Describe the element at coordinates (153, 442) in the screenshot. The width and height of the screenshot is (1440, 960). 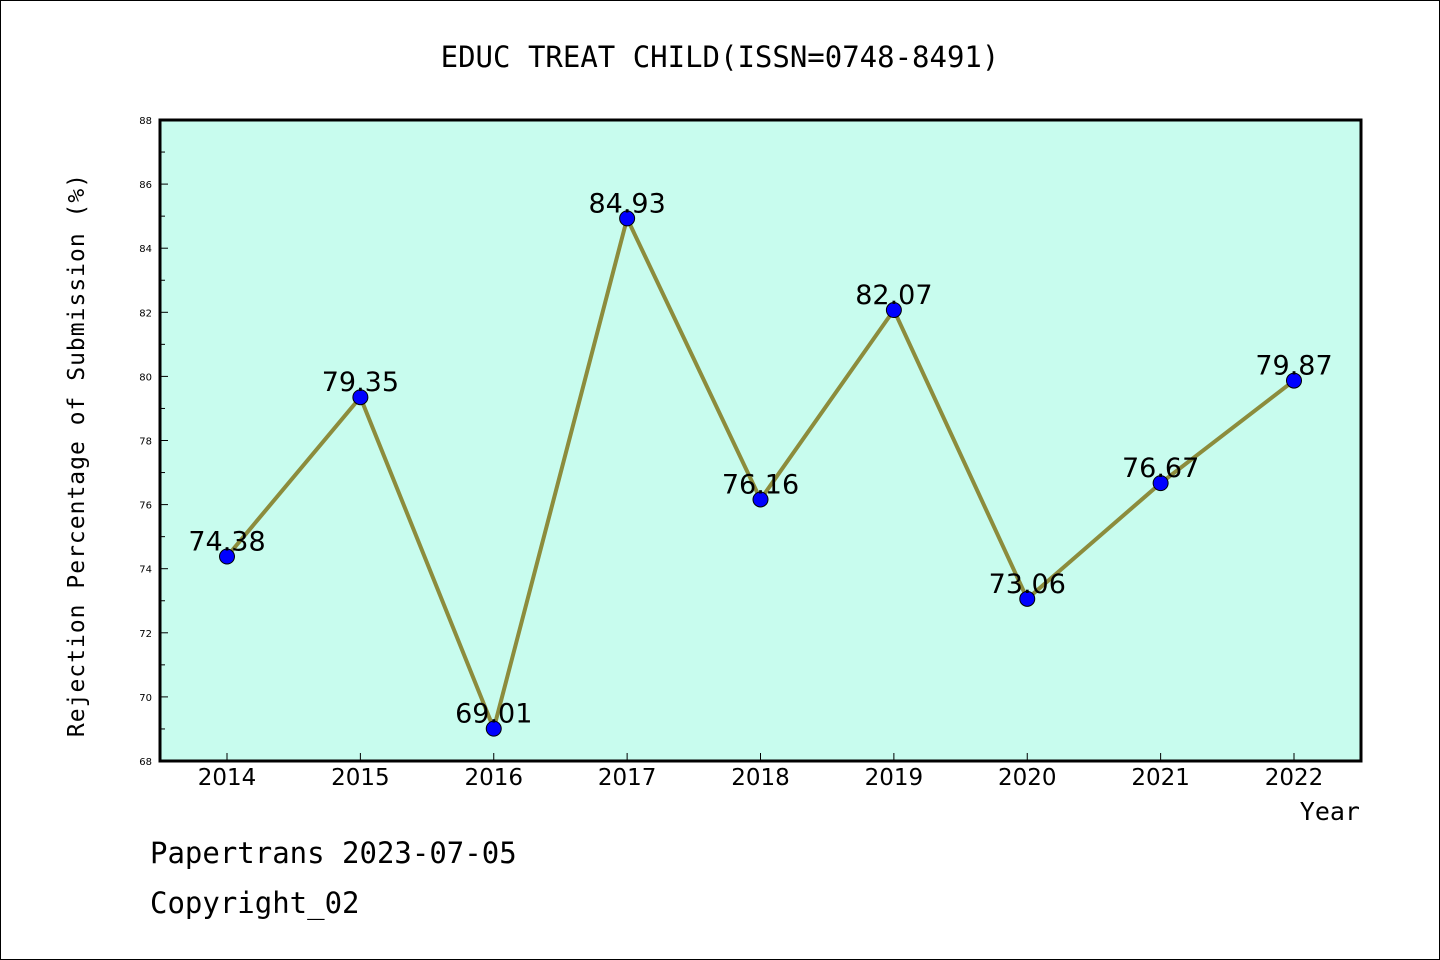
I see `y-axis: 68 70 72 74 76 78 80 82 84 86 88` at that location.